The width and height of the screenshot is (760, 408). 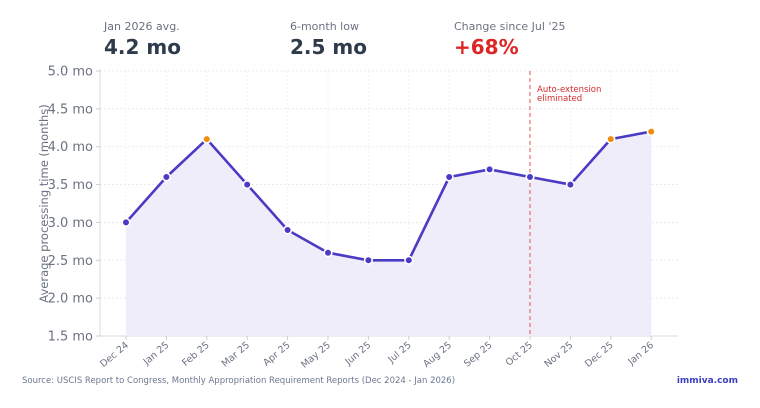 What do you see at coordinates (70, 185) in the screenshot?
I see `y-tick-label: 3.5 mo` at bounding box center [70, 185].